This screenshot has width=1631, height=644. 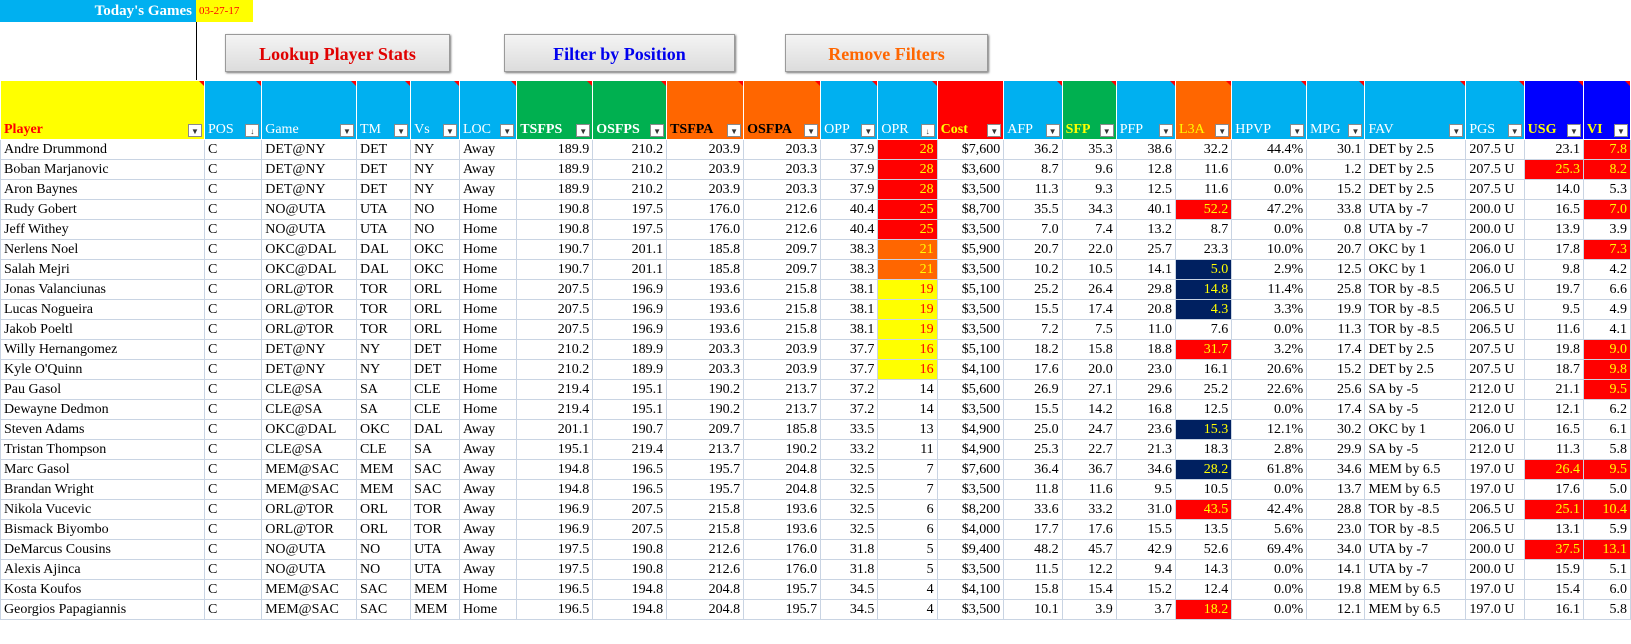 I want to click on cell-mpg: 25.8, so click(x=1336, y=289).